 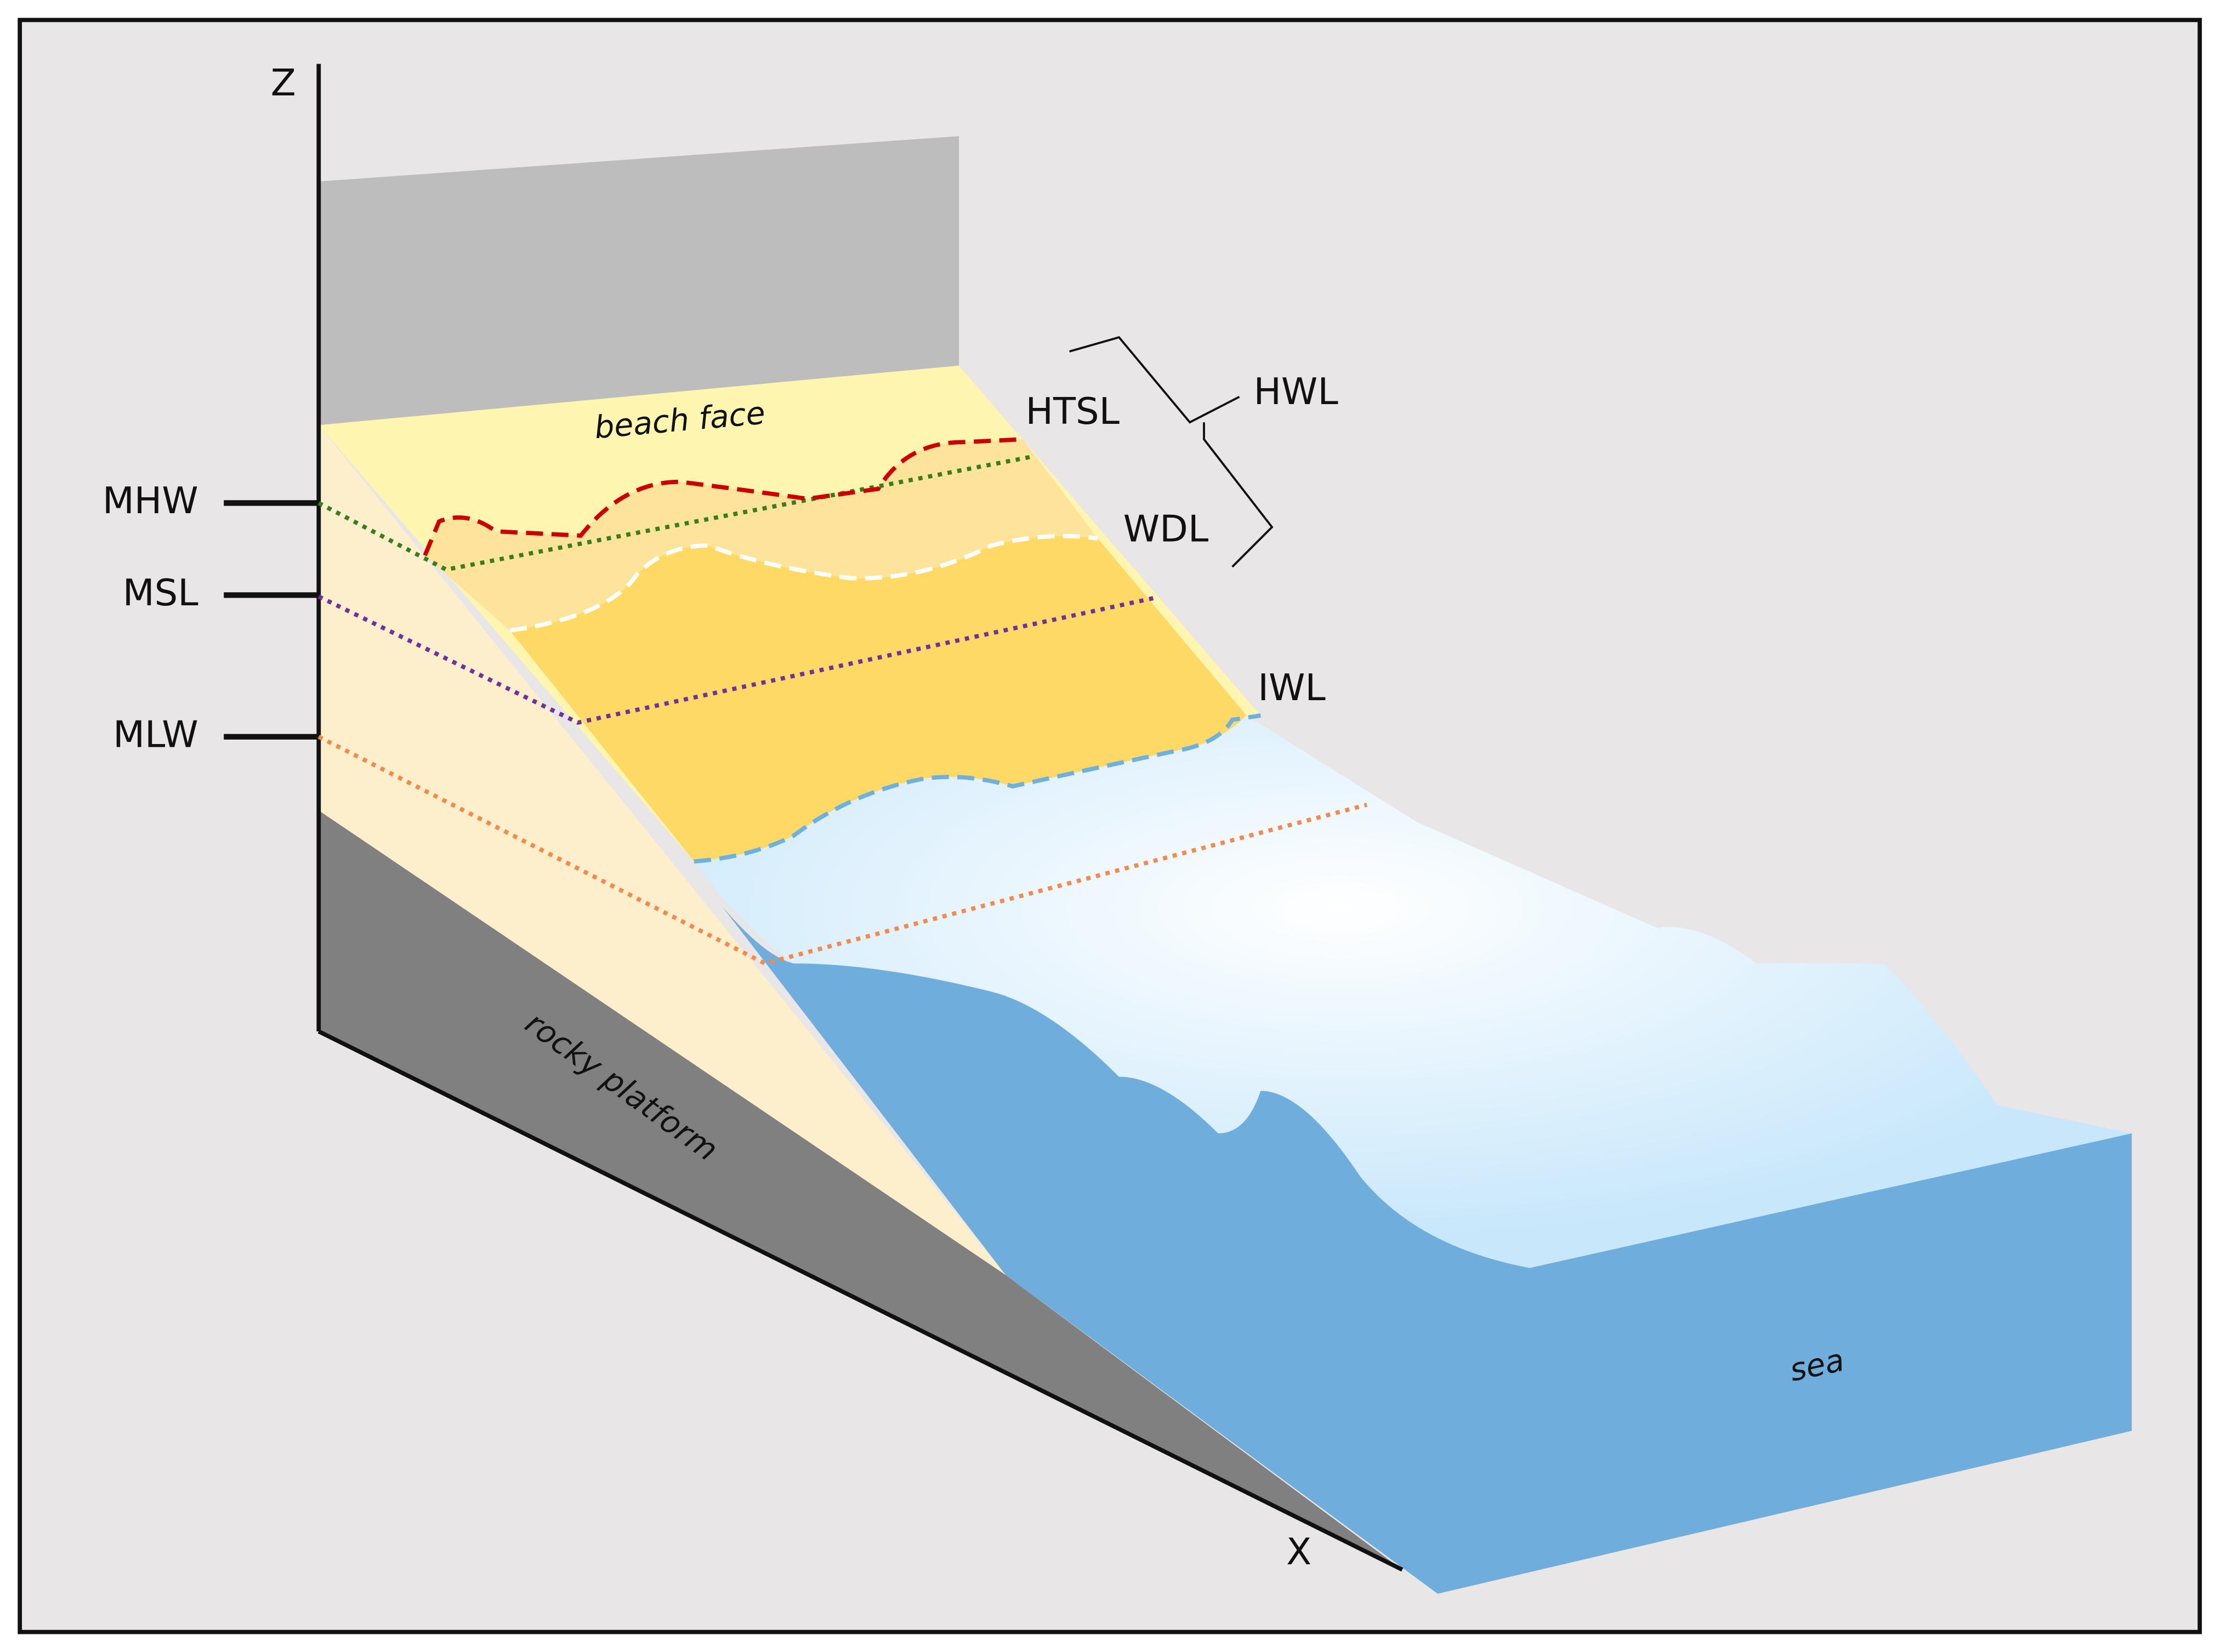 I want to click on level-label: MHW, so click(x=150, y=500).